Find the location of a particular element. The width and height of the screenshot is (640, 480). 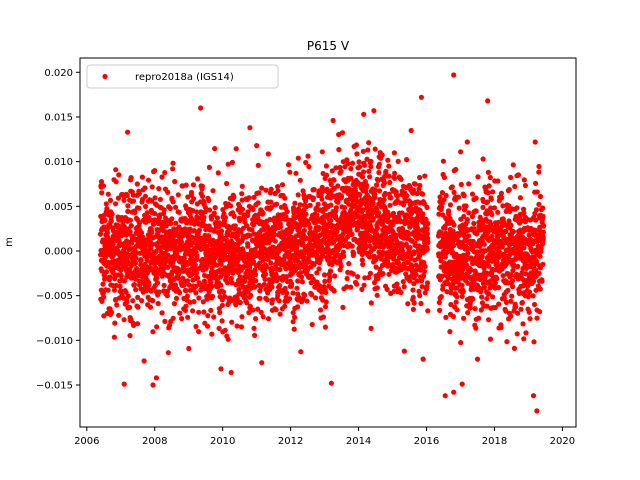

x-tick-label: 2016 is located at coordinates (426, 441).